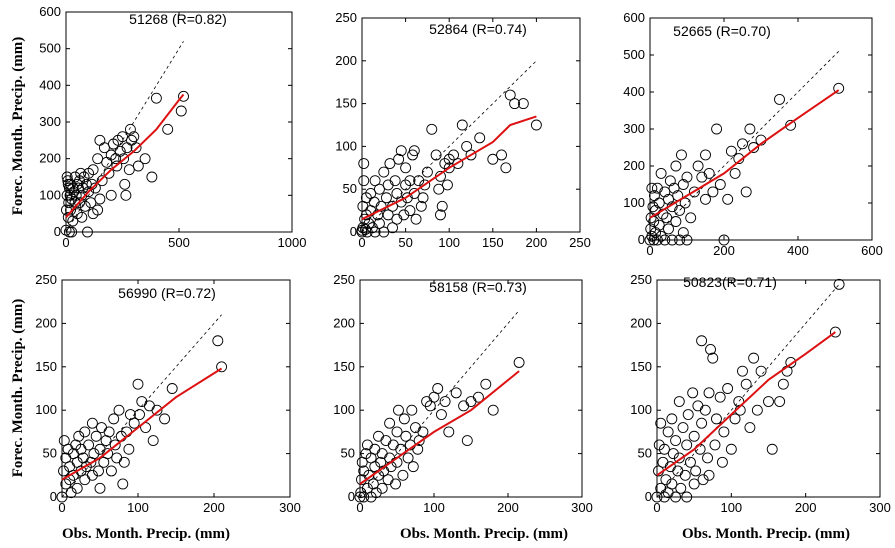  I want to click on plot-5-ytick-label-0: 0, so click(351, 496).